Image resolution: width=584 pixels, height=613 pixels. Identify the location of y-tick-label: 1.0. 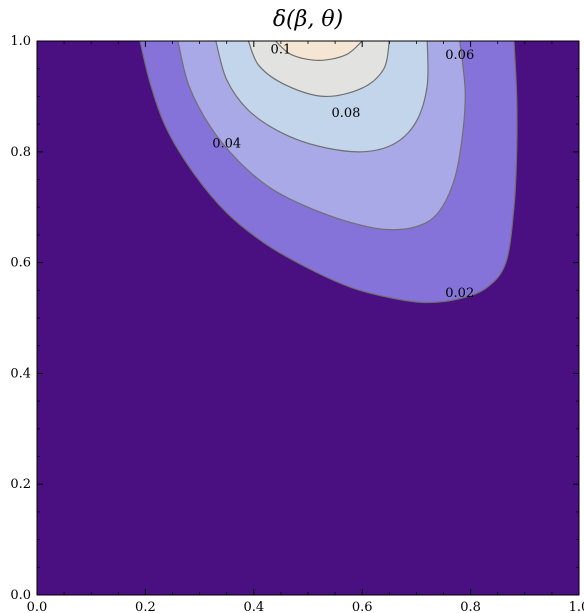
(20, 41).